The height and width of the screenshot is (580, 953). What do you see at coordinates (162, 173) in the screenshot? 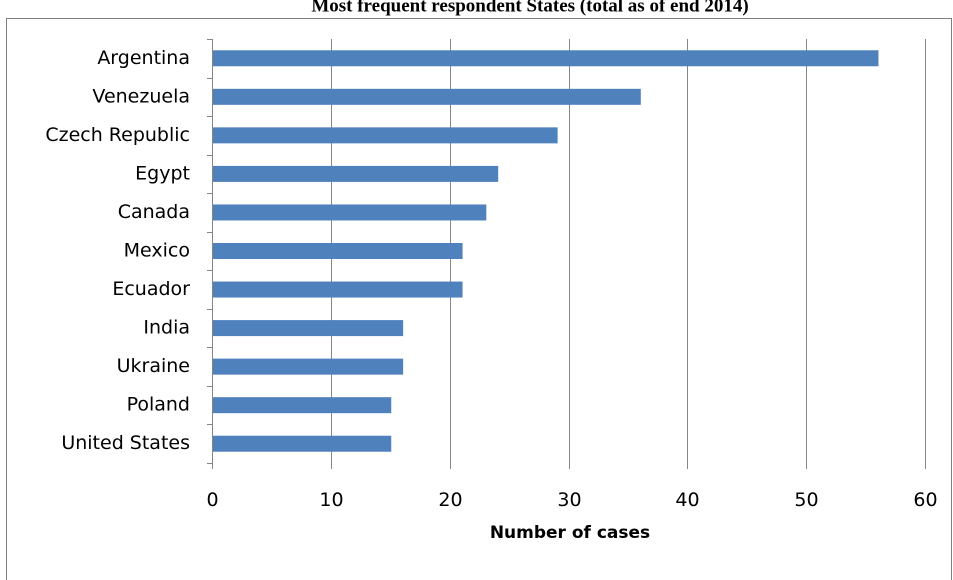
I see `y-tick-label: Egypt` at bounding box center [162, 173].